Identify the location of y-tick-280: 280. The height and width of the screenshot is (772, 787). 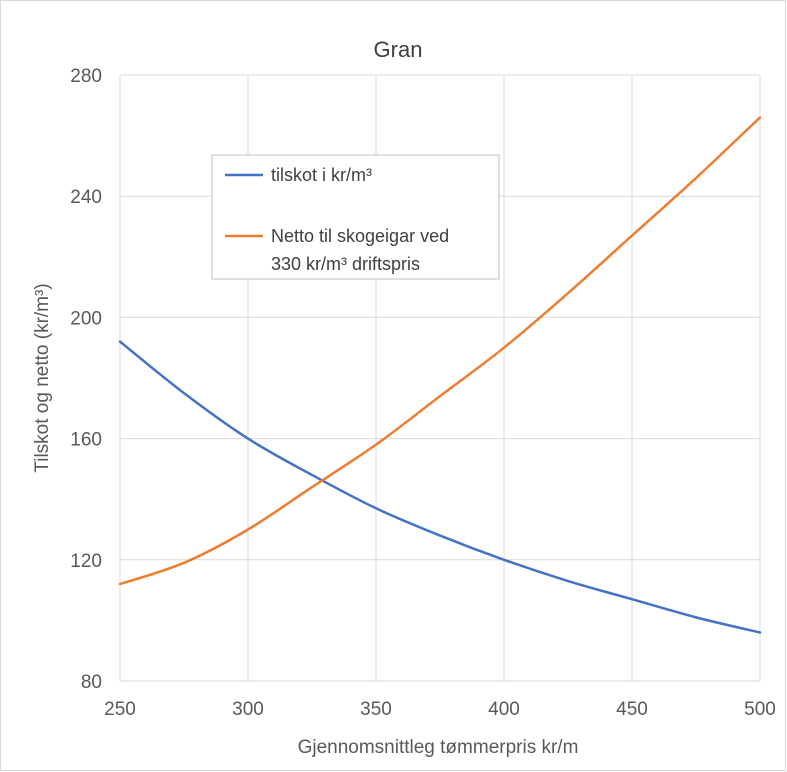
(86, 76).